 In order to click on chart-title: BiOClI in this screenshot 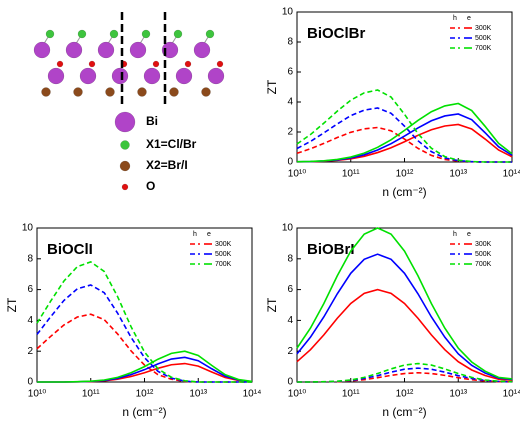, I will do `click(70, 249)`.